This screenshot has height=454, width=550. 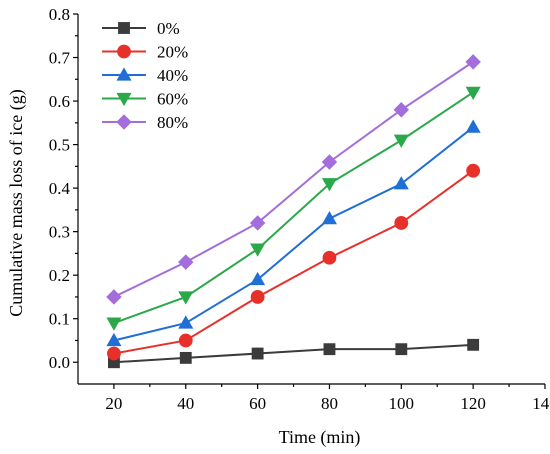 I want to click on legend-item: 60%, so click(x=145, y=99).